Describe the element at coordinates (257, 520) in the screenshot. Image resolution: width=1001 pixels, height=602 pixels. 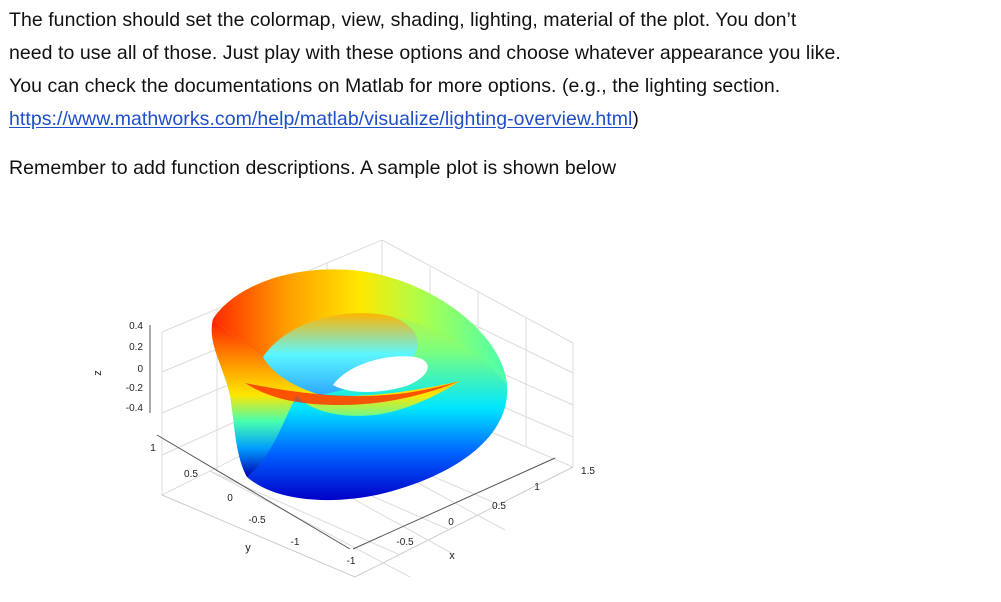
I see `y-tick-label: -0.5` at that location.